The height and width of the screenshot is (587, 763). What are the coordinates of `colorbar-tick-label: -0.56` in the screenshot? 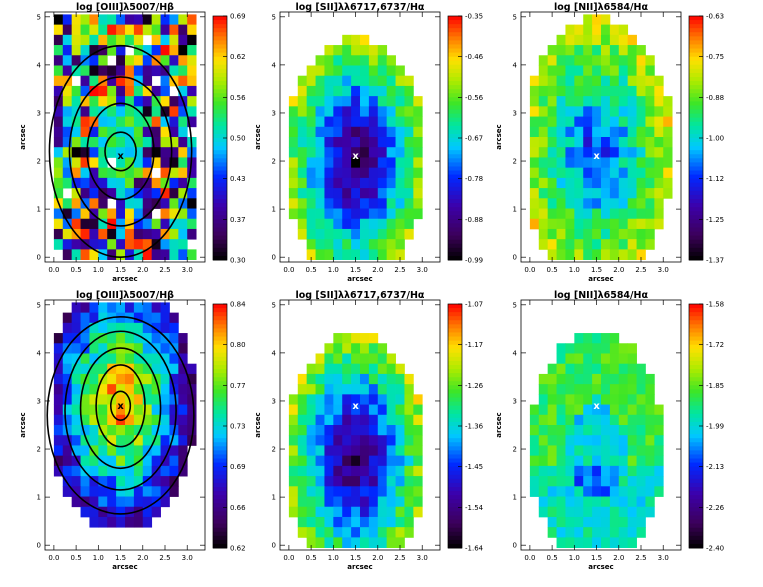 It's located at (474, 98).